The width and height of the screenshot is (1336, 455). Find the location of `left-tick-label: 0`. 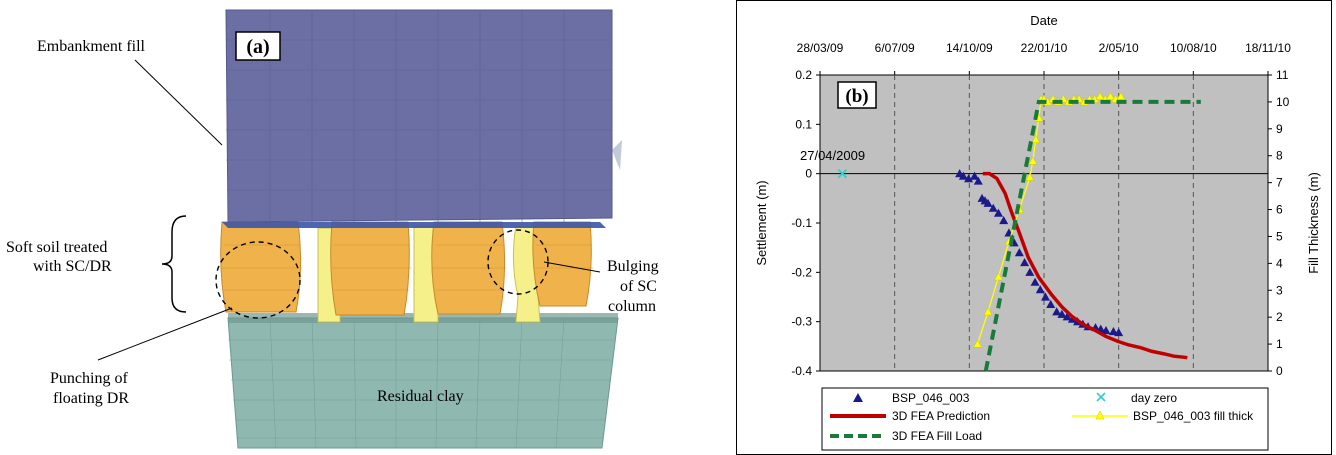

left-tick-label: 0 is located at coordinates (808, 174).